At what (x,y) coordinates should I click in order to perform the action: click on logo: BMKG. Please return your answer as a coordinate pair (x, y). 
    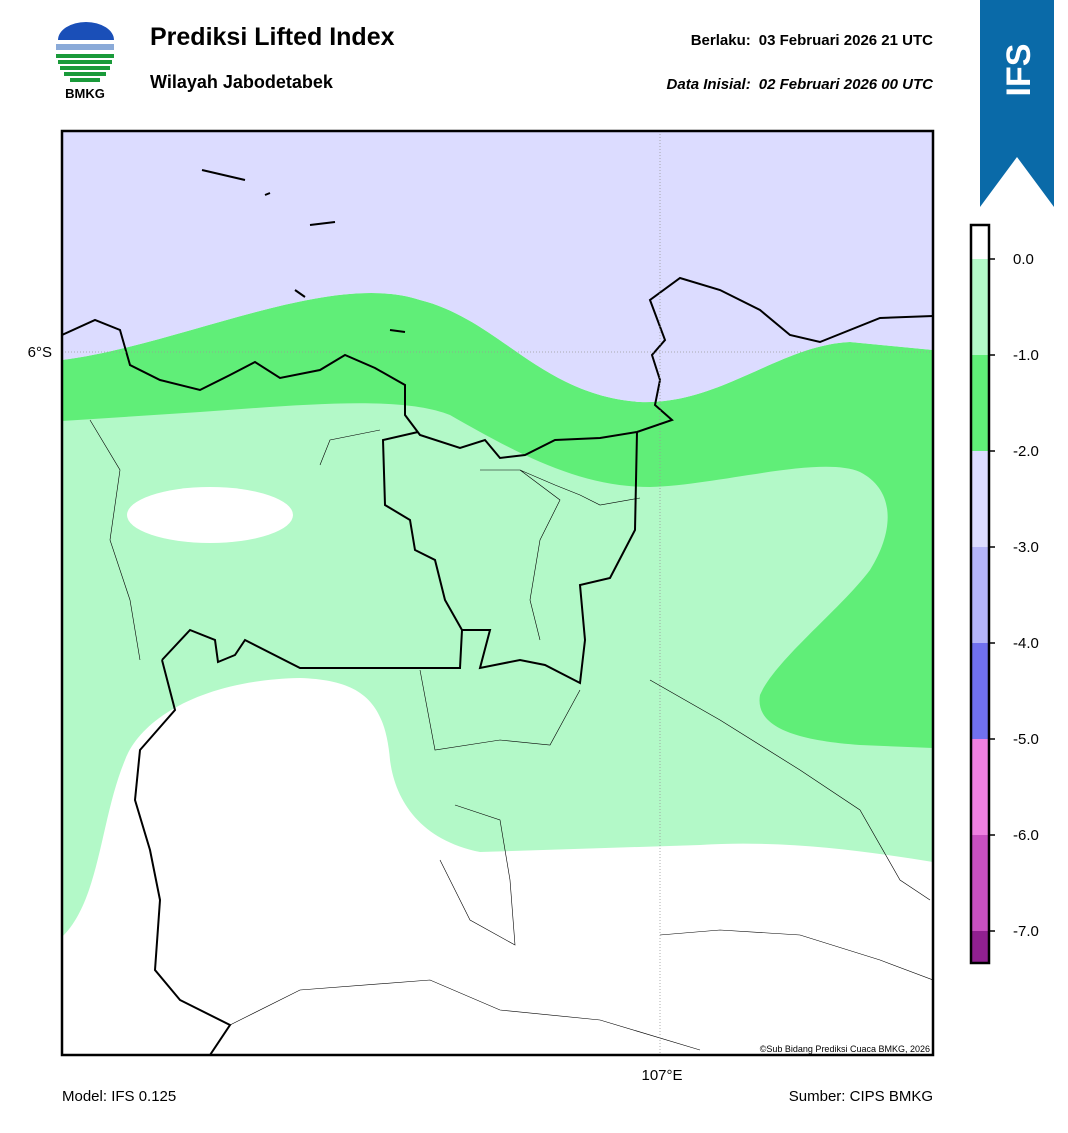
    Looking at the image, I should click on (85, 61).